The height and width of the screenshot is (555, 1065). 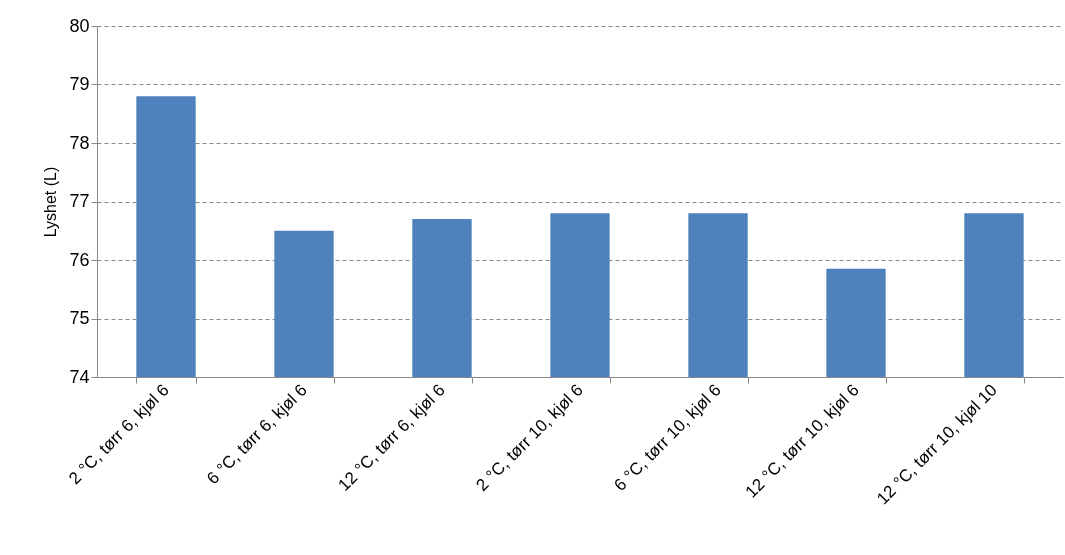 I want to click on y-tick-label: 80, so click(x=79, y=25).